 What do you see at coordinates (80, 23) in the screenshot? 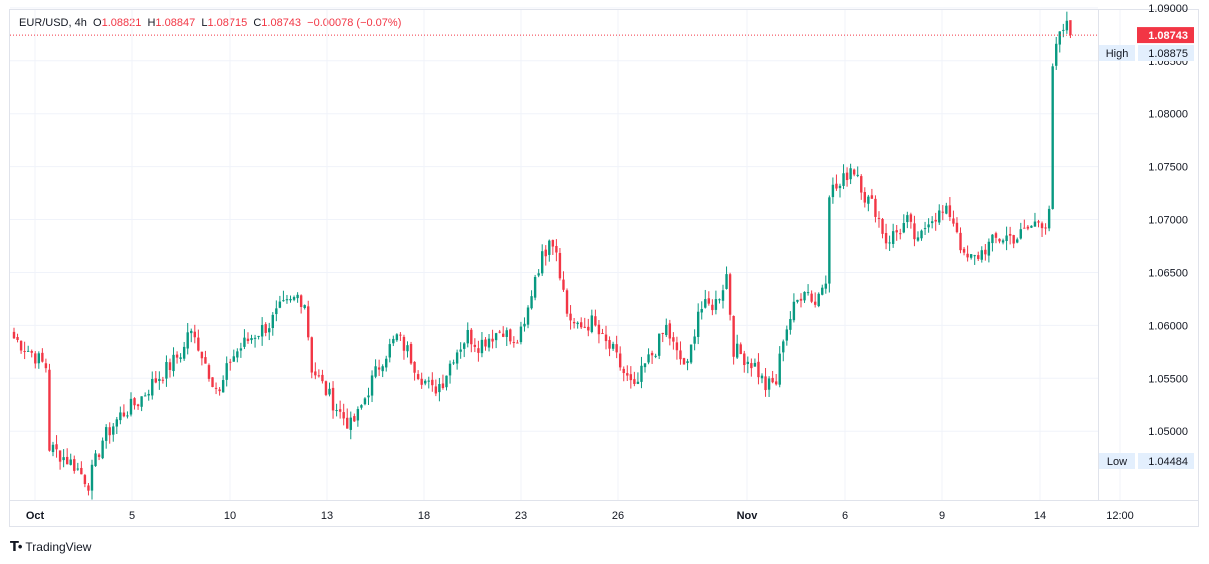
I see `interval-label: 4h` at bounding box center [80, 23].